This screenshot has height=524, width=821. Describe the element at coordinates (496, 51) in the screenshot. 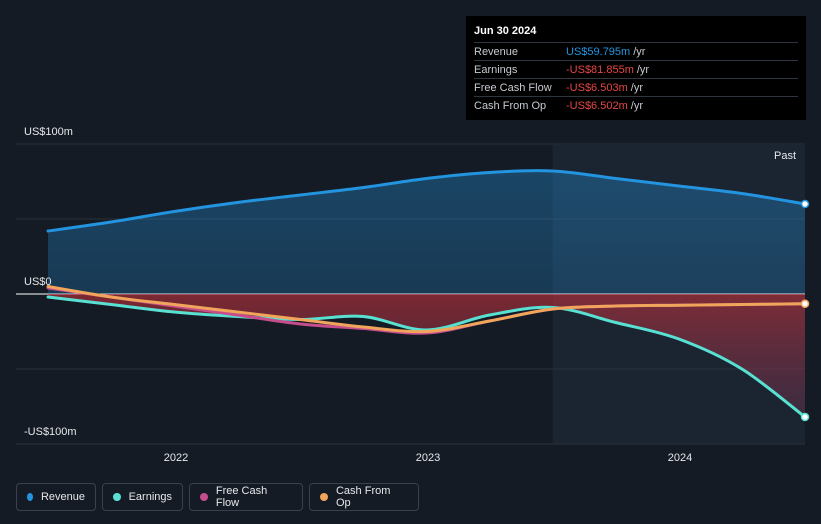

I see `tooltip-label: Revenue` at that location.